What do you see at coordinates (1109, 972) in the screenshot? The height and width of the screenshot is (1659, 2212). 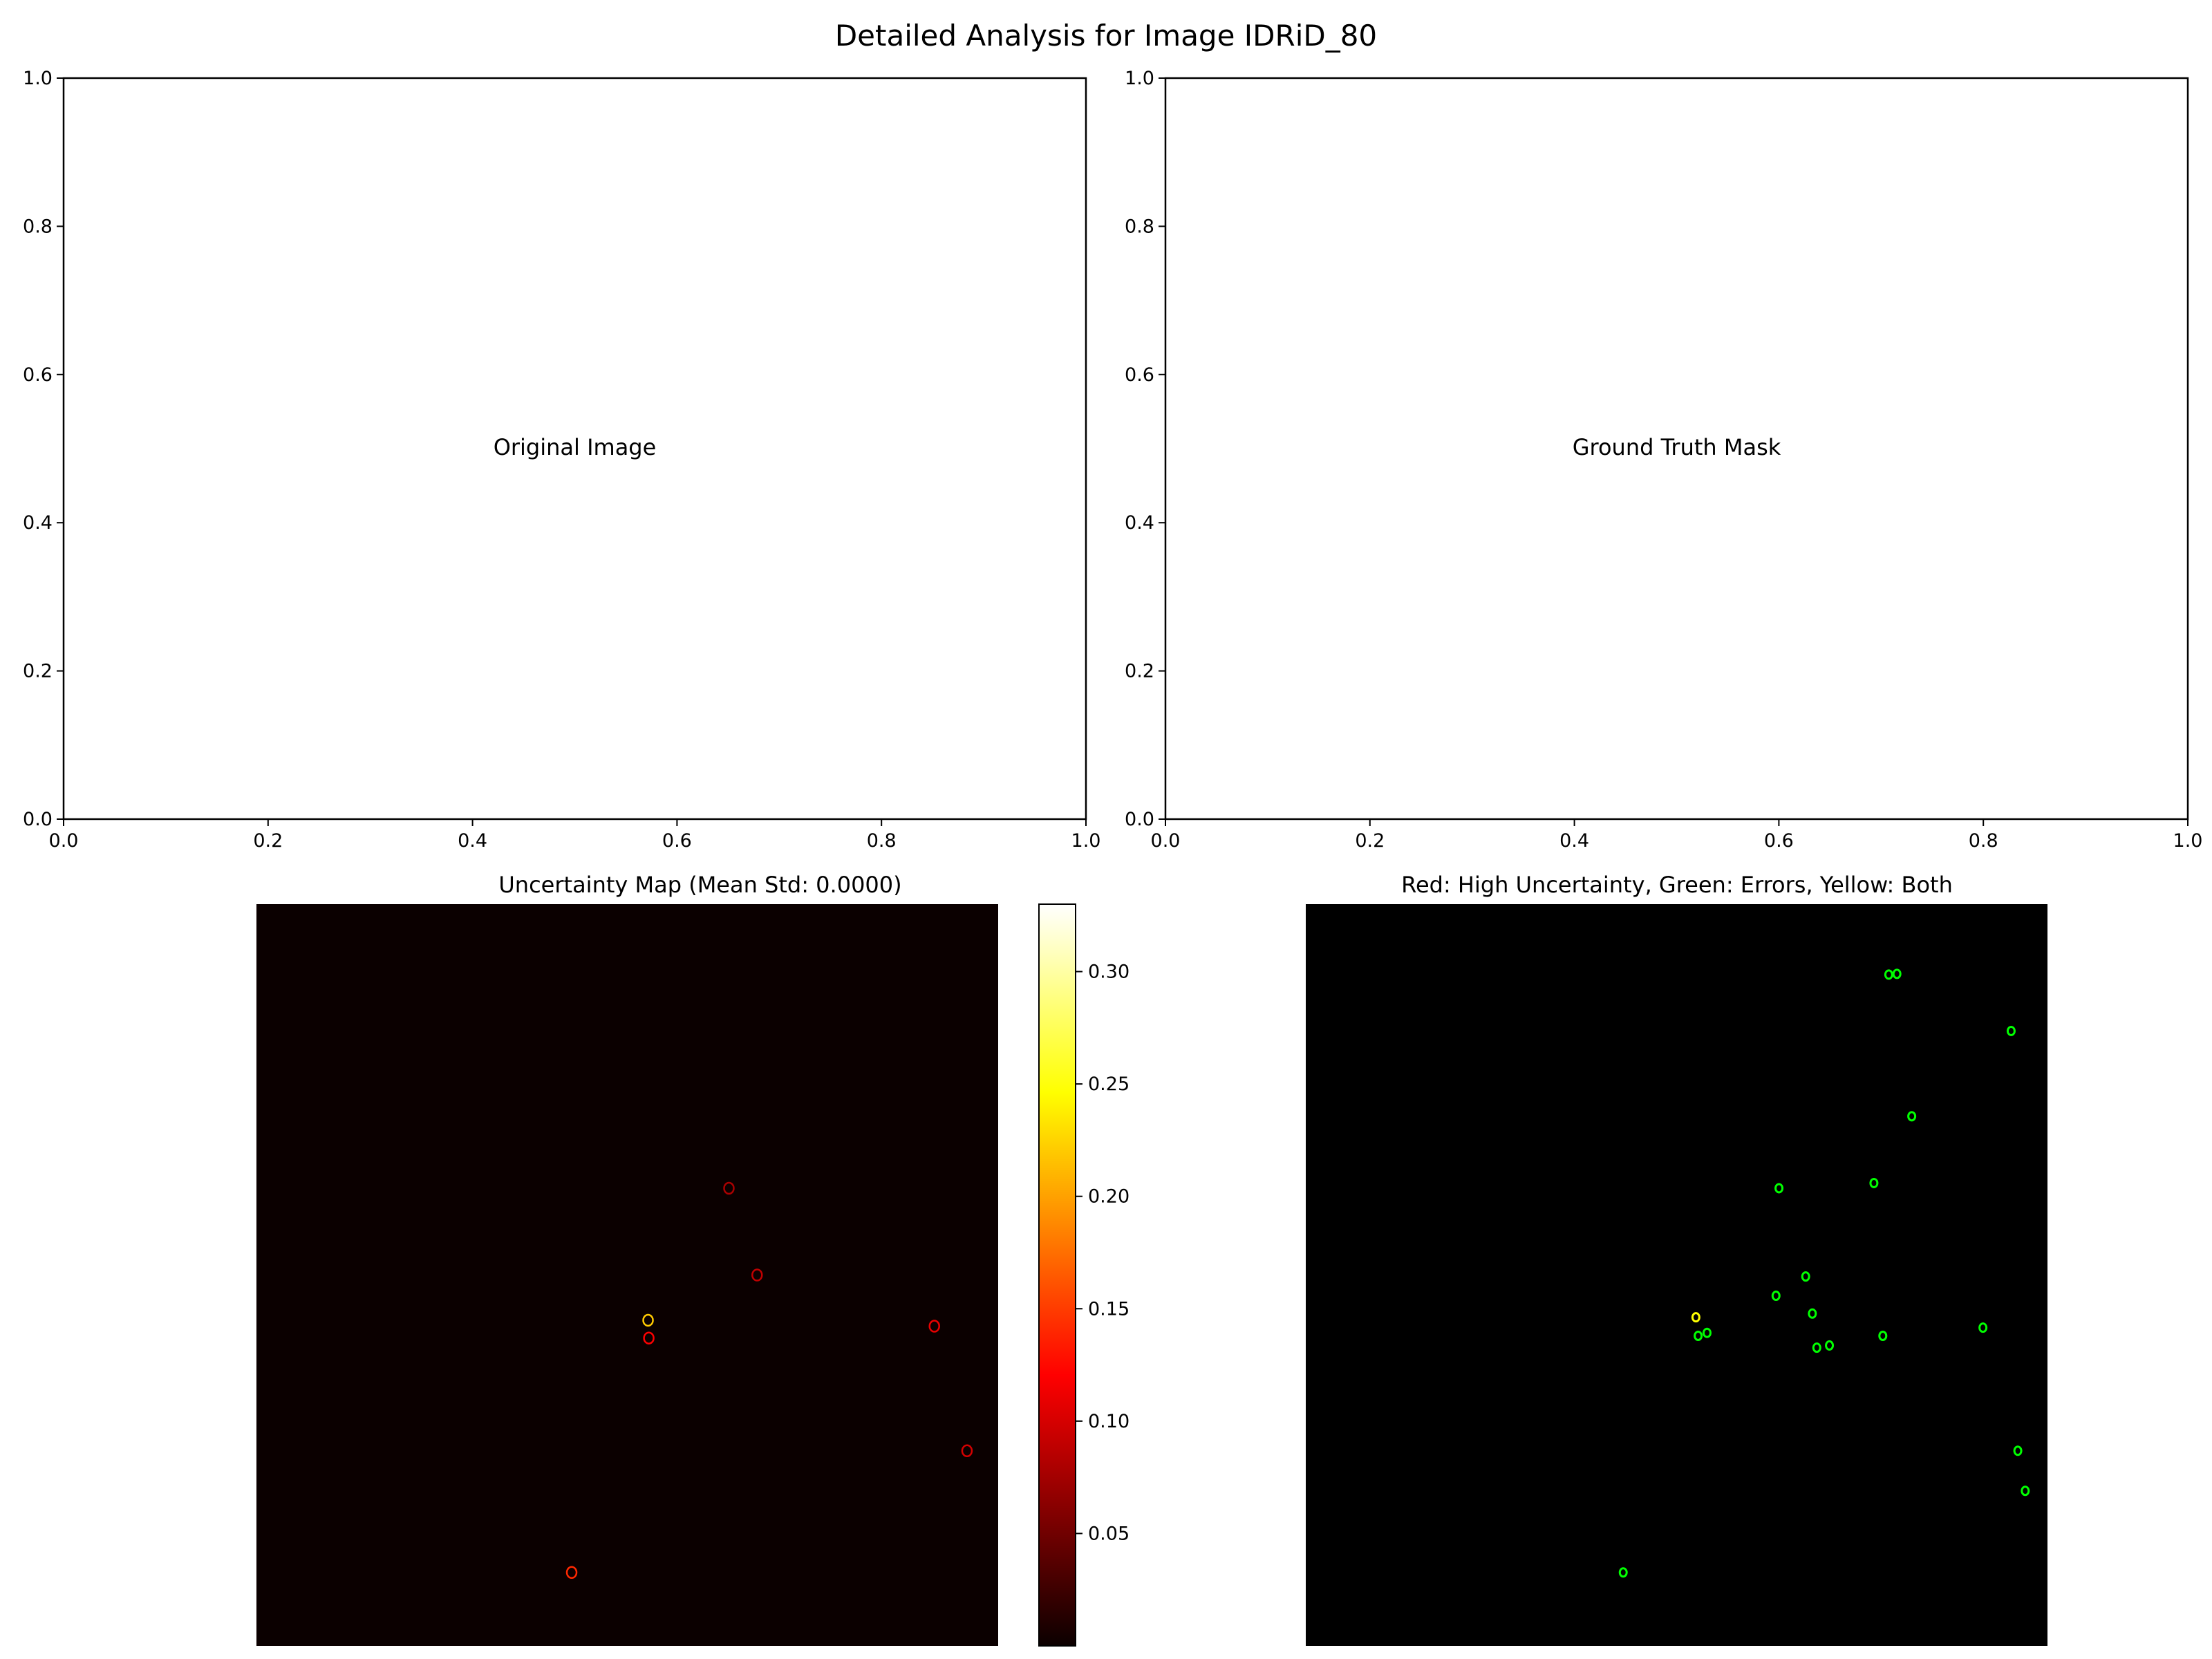 I see `colorbar-tick-label: 0.30` at bounding box center [1109, 972].